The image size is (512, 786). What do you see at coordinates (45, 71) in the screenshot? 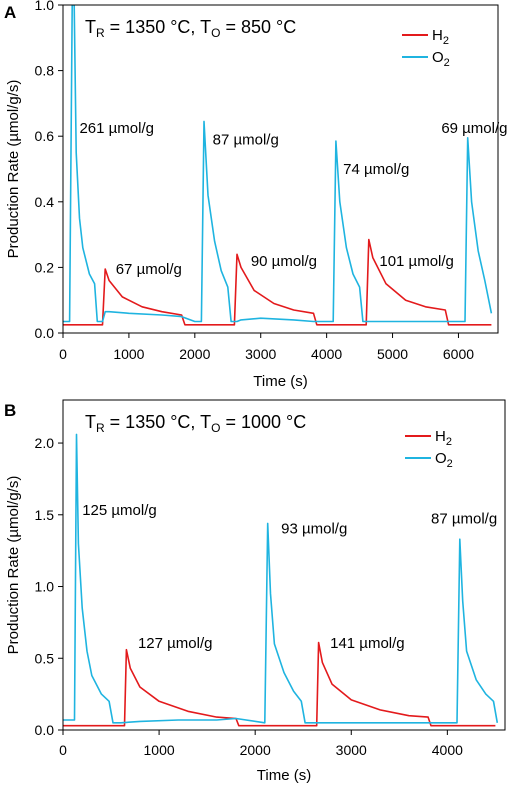
I see `y-tick-label: 0.8` at bounding box center [45, 71].